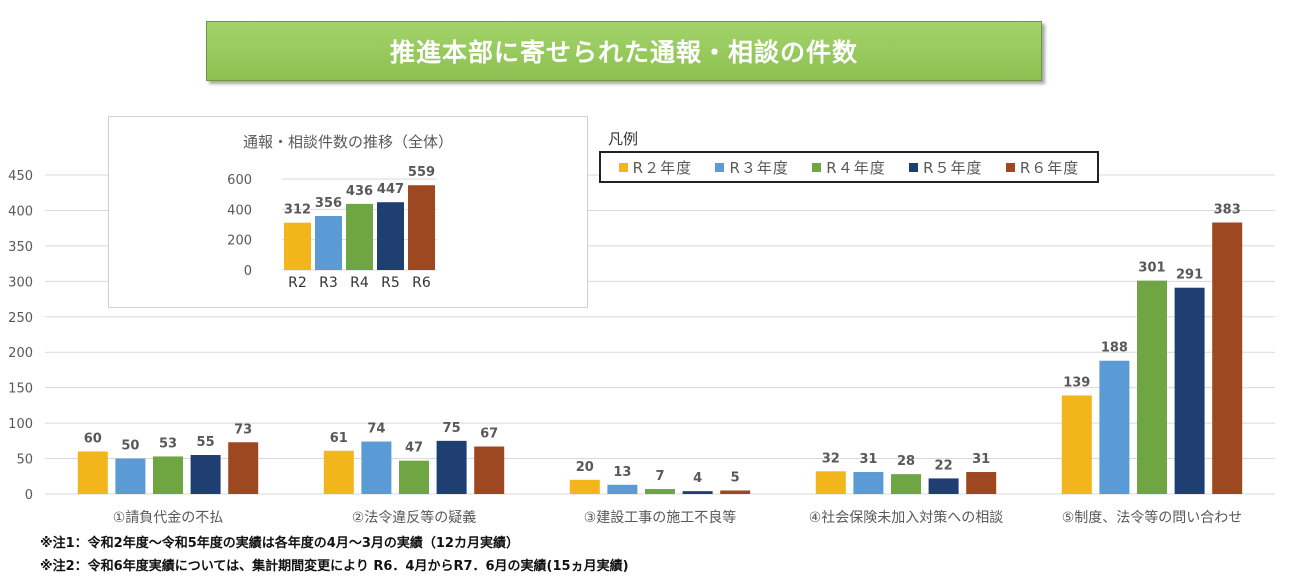 This screenshot has width=1300, height=587. Describe the element at coordinates (20, 211) in the screenshot. I see `y-tick-label: 400` at that location.